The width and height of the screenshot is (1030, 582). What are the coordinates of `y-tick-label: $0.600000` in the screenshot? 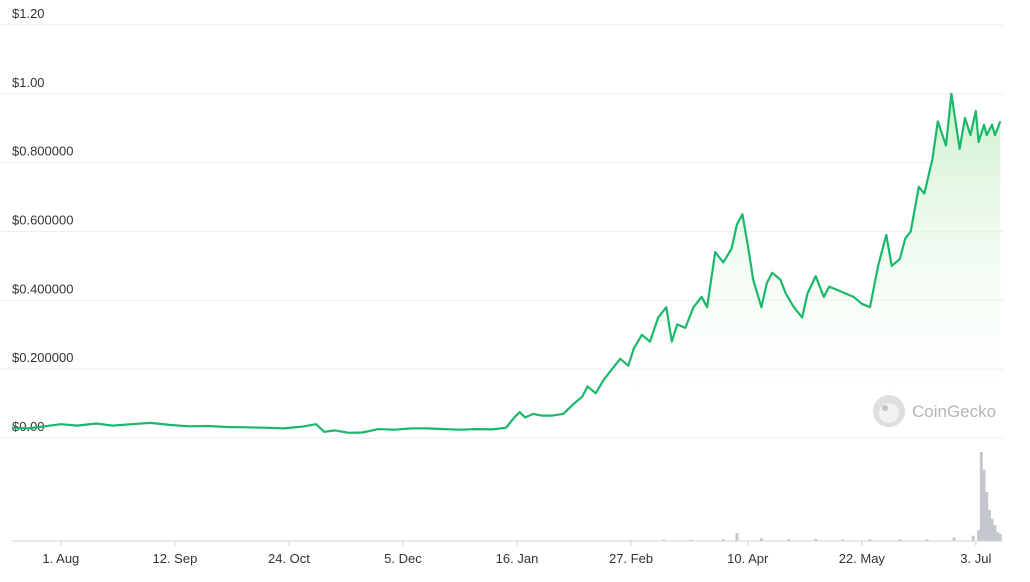 It's located at (42, 220).